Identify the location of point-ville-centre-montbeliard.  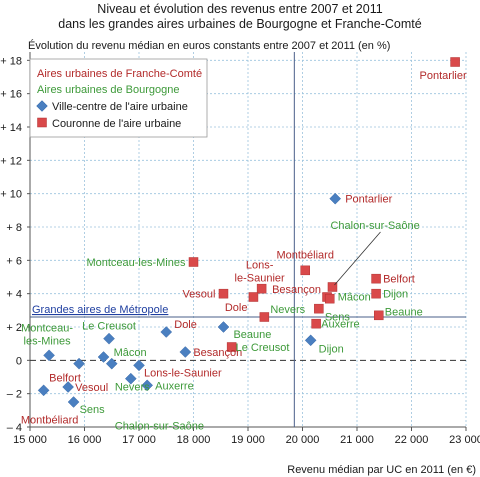
(43, 390).